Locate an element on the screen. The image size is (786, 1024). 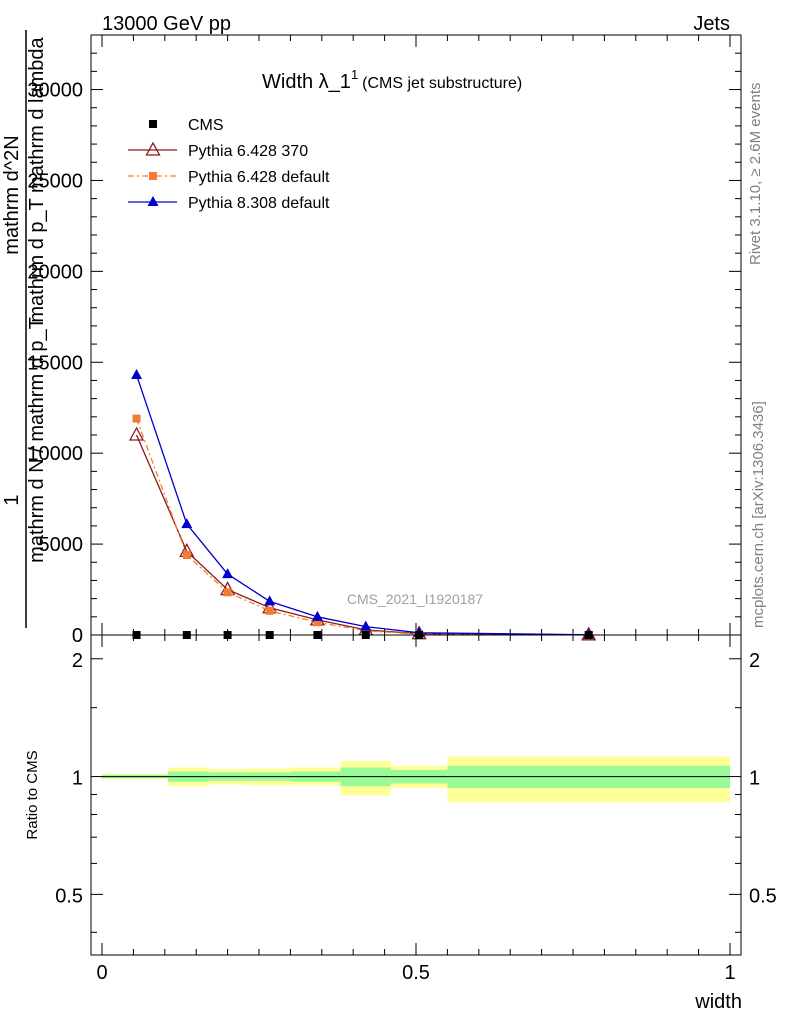
main-ytick-label: 30000 is located at coordinates (55, 91).